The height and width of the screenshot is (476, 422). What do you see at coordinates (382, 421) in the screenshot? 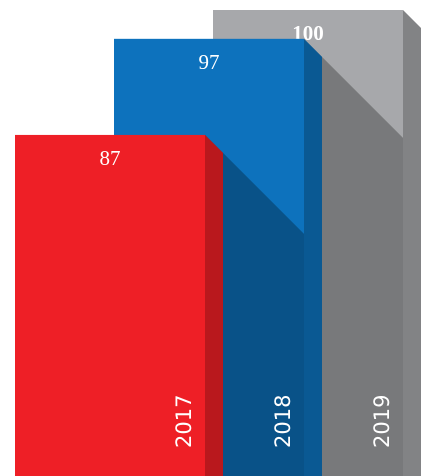
I see `category-label: 2019` at bounding box center [382, 421].